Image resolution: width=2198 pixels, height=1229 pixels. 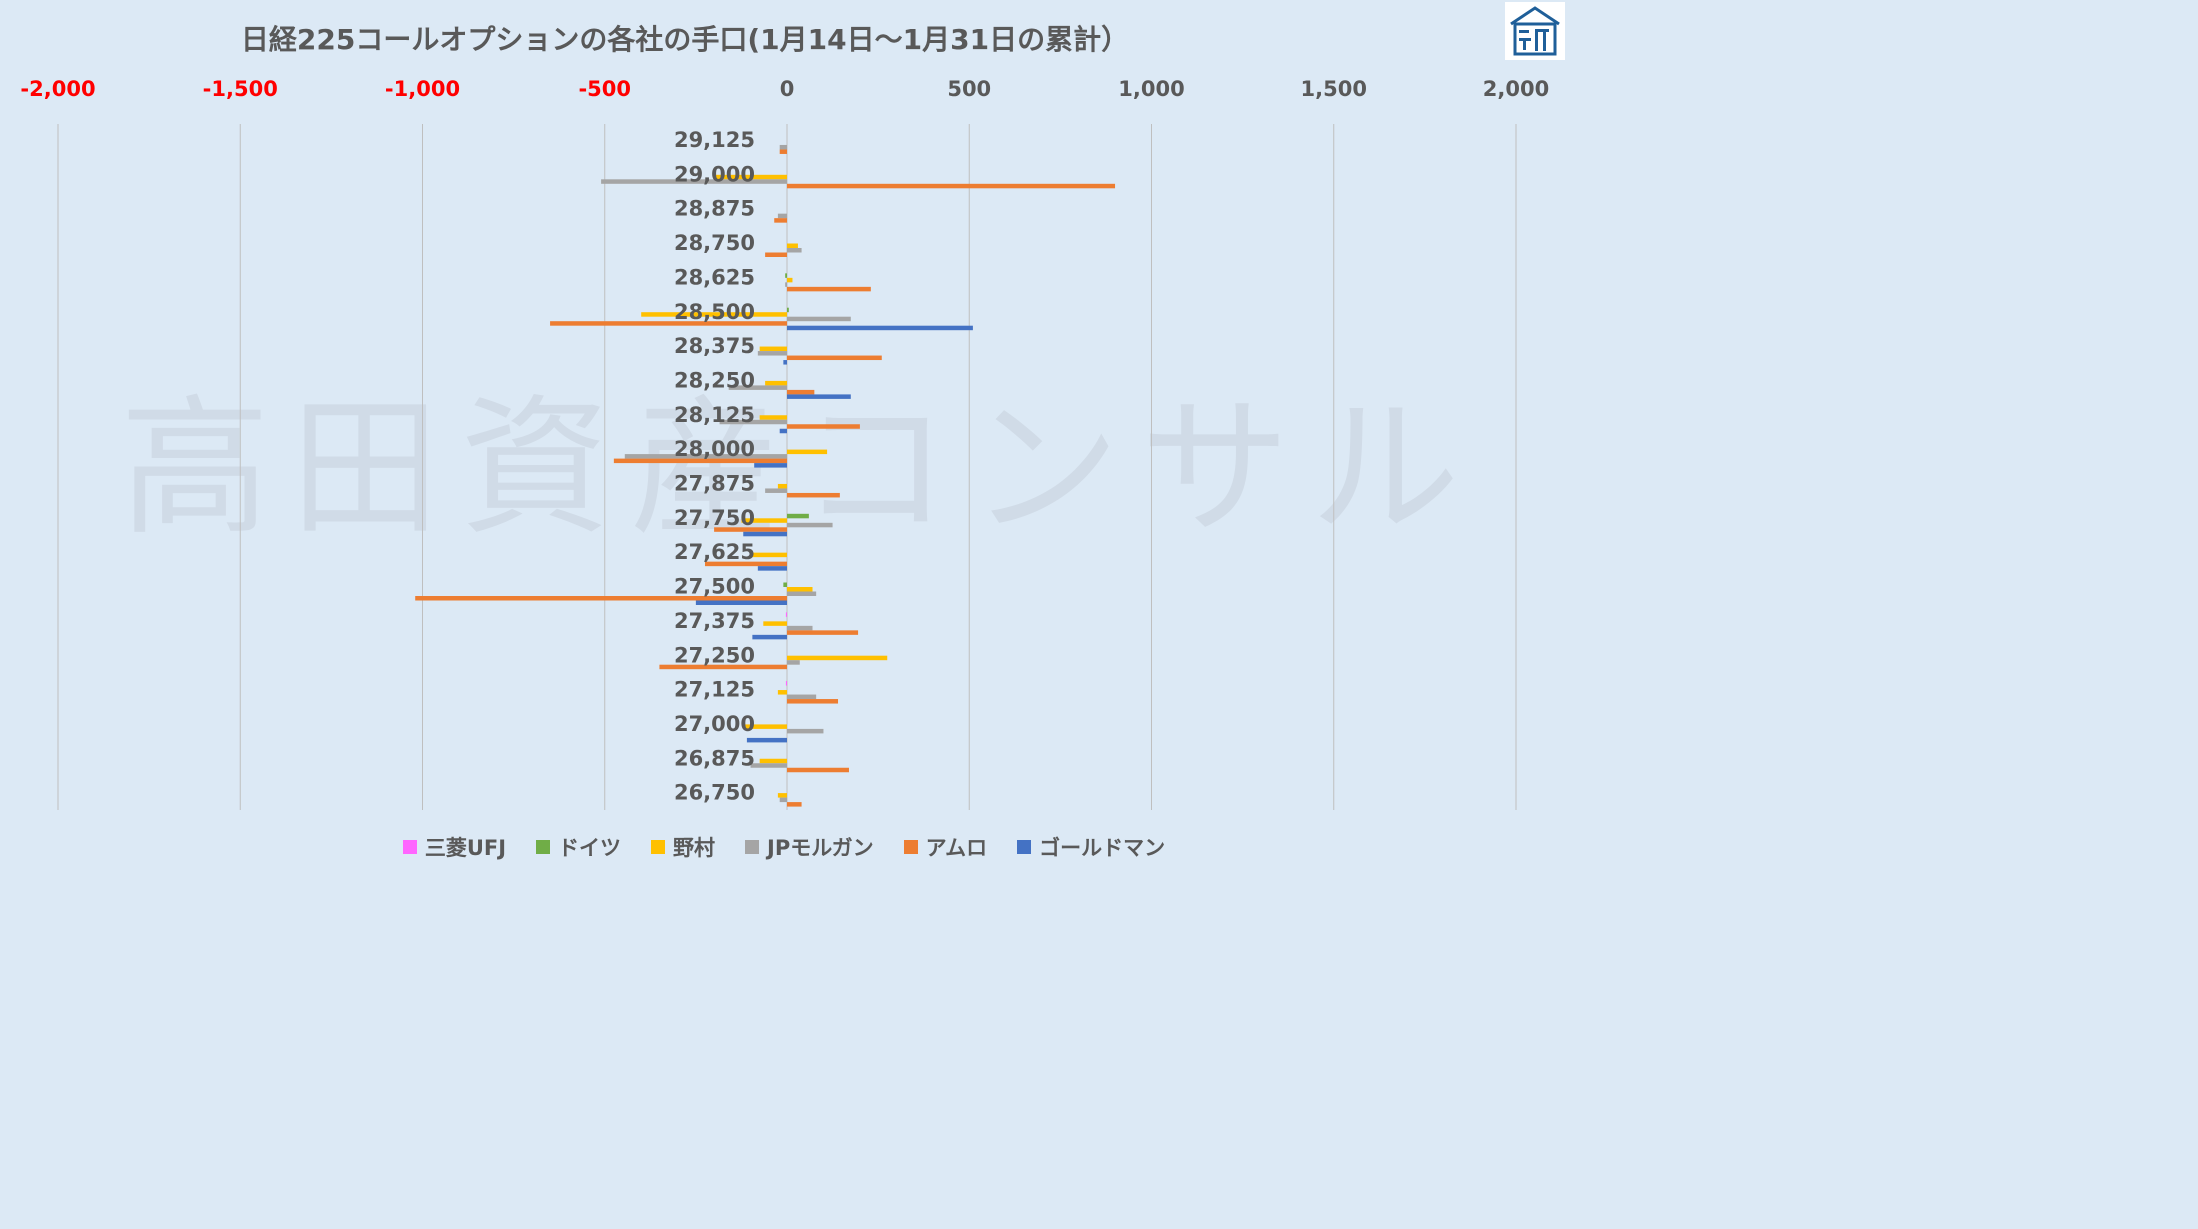 What do you see at coordinates (714, 140) in the screenshot?
I see `y-category-label: 29,125` at bounding box center [714, 140].